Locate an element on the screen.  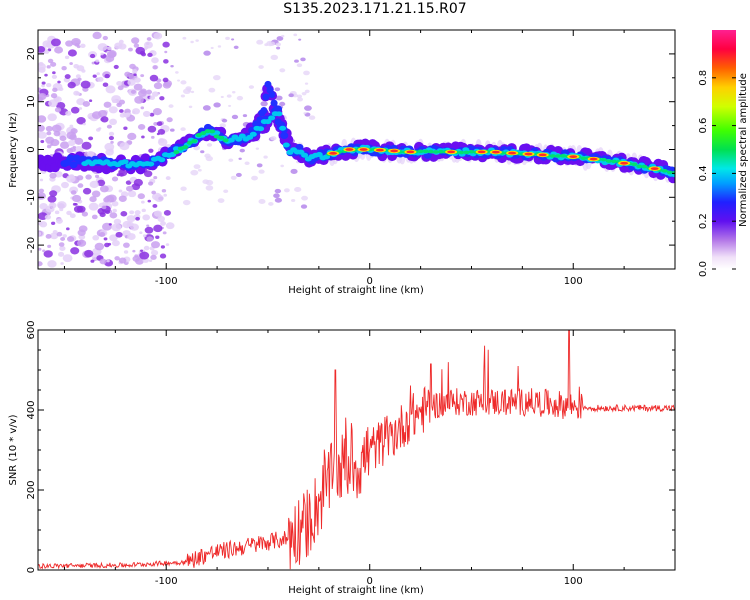
spectrogram-y-tick-label: -10 is located at coordinates (31, 197).